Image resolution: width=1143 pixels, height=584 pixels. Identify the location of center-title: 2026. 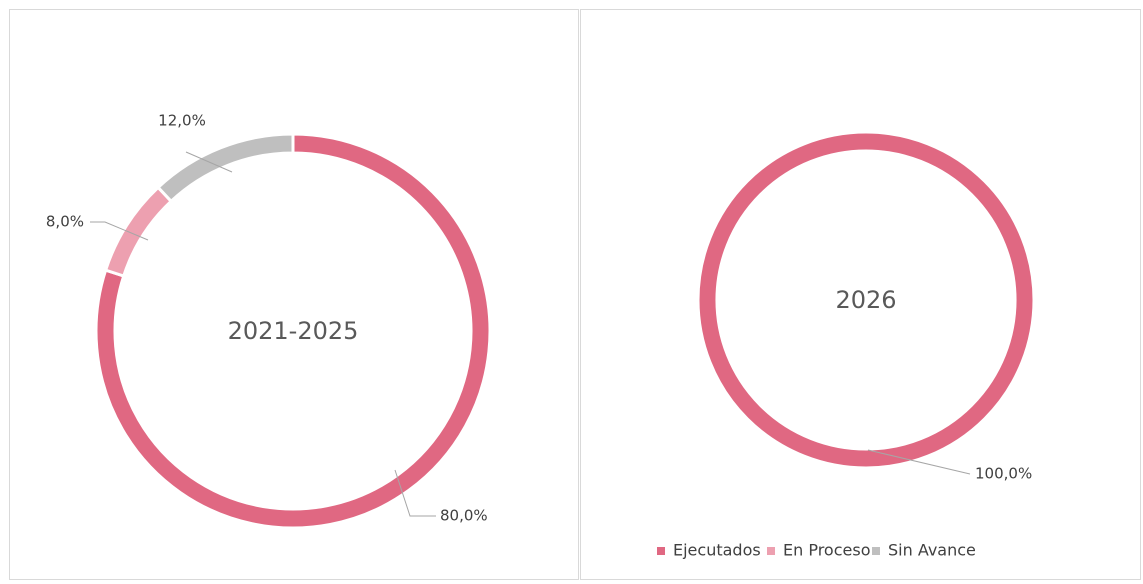
(865, 300).